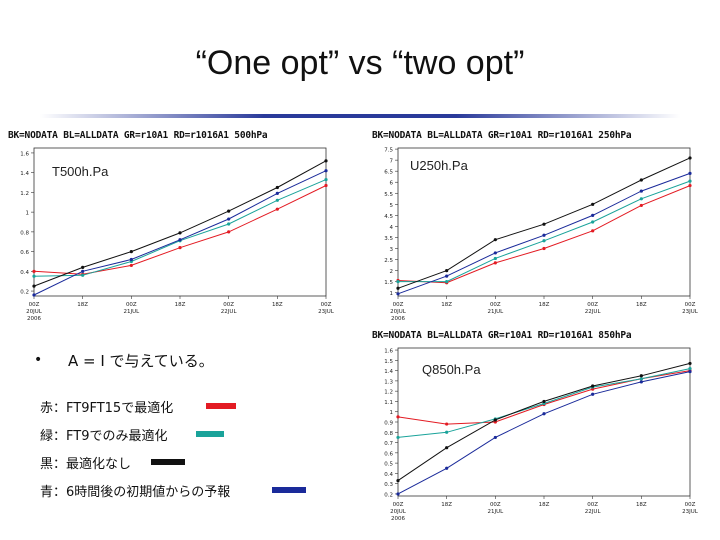  Describe the element at coordinates (388, 382) in the screenshot. I see `y-tick-label: 1.3` at that location.